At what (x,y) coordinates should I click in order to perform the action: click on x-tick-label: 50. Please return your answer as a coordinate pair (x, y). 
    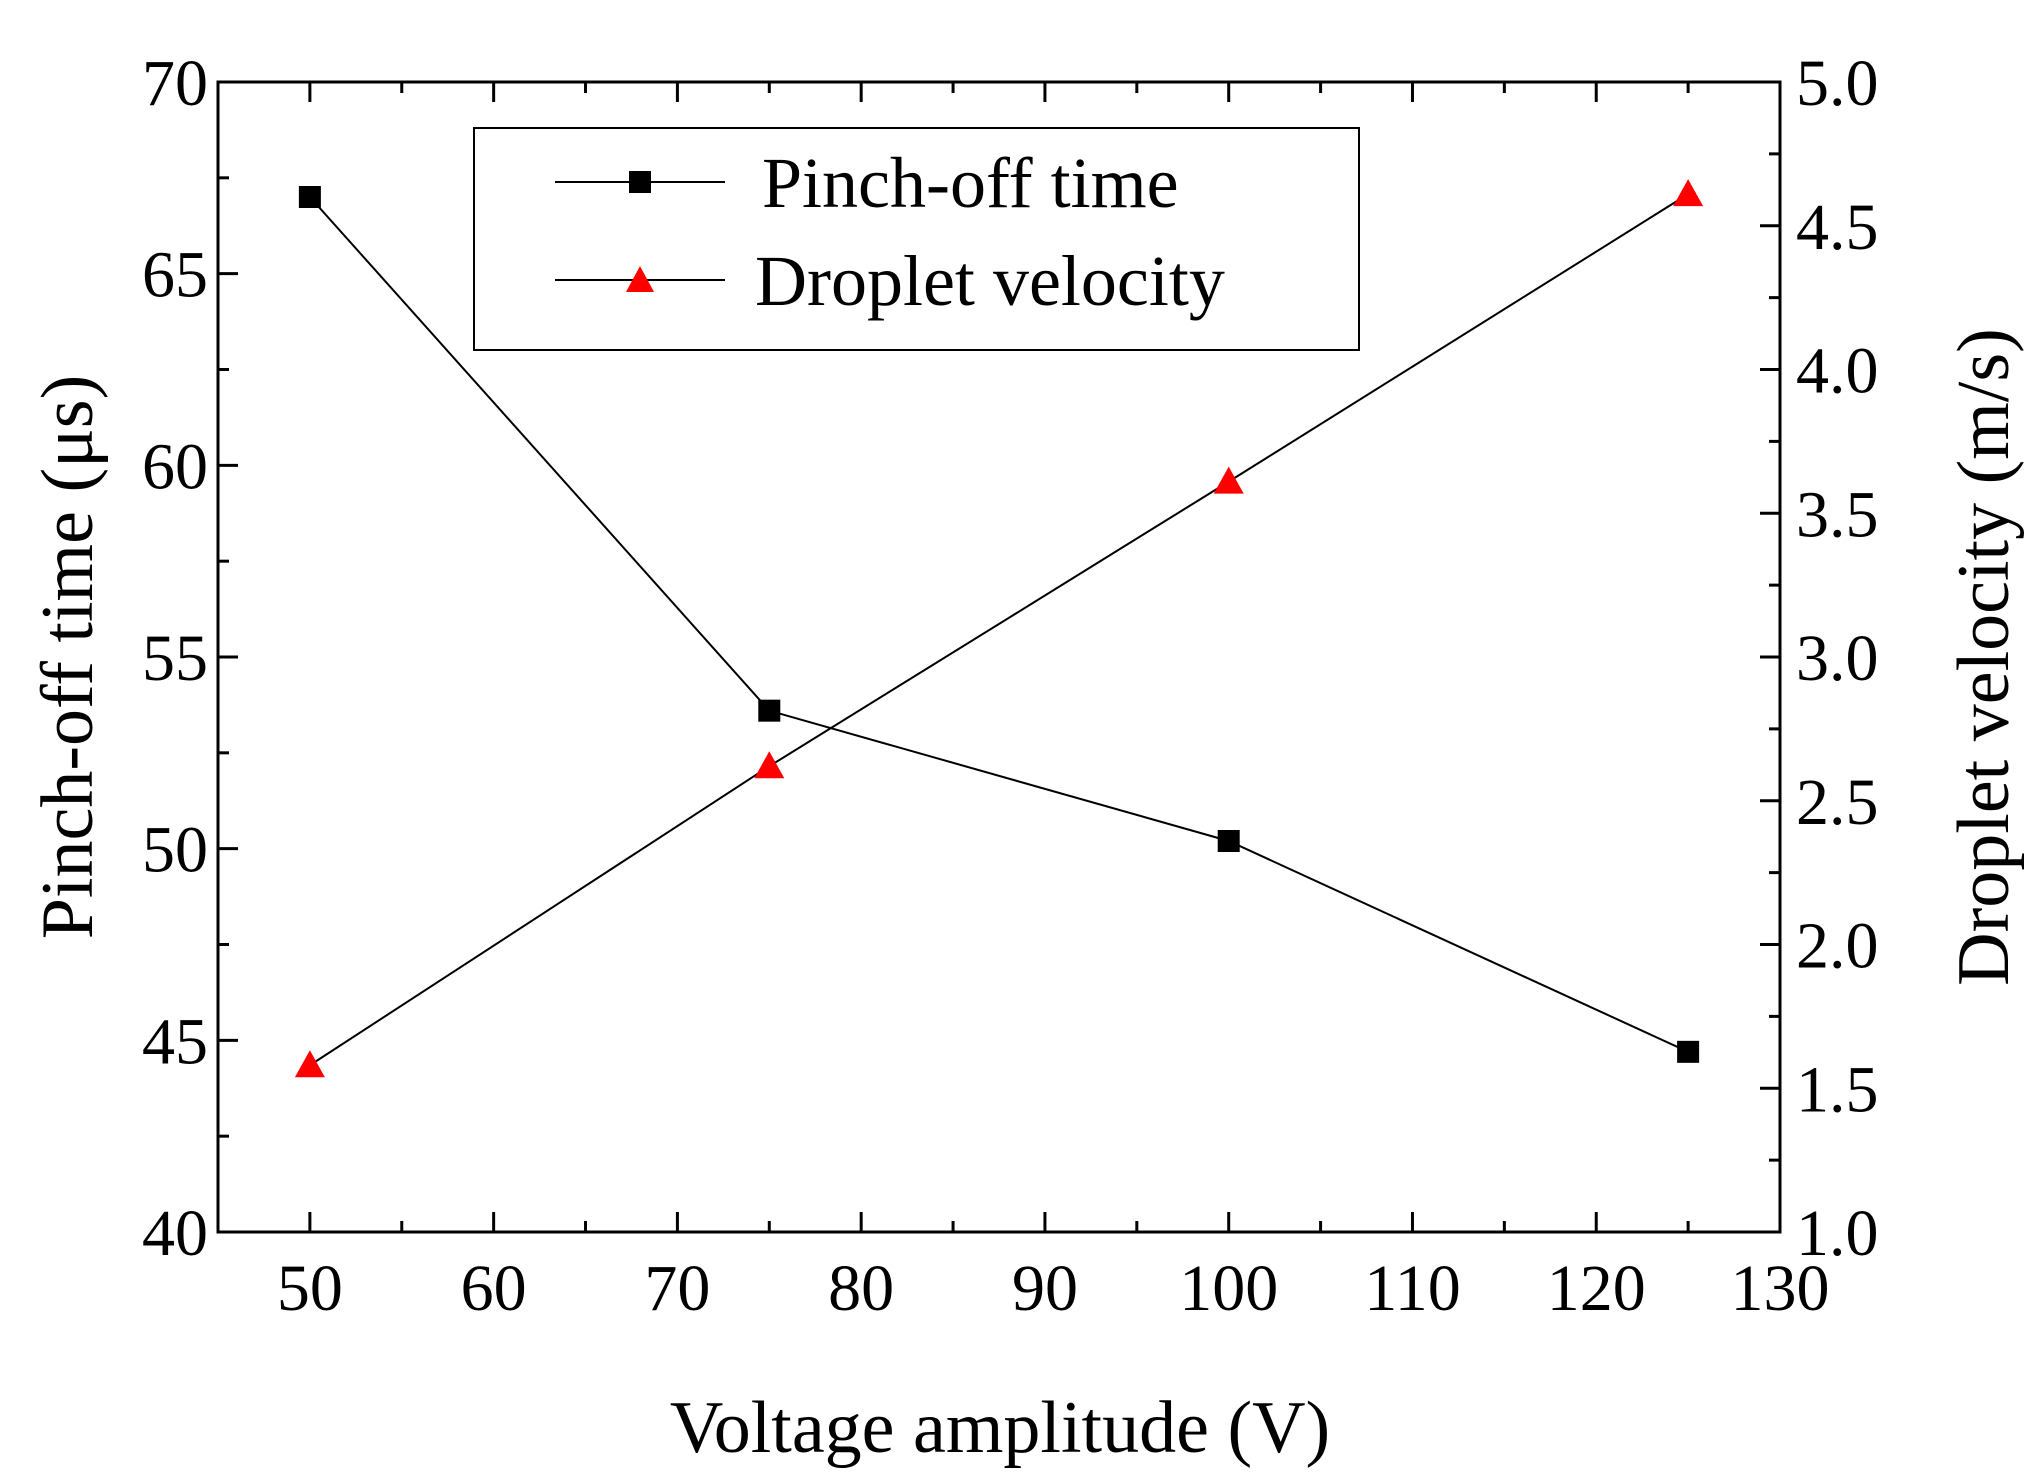
    Looking at the image, I should click on (310, 1288).